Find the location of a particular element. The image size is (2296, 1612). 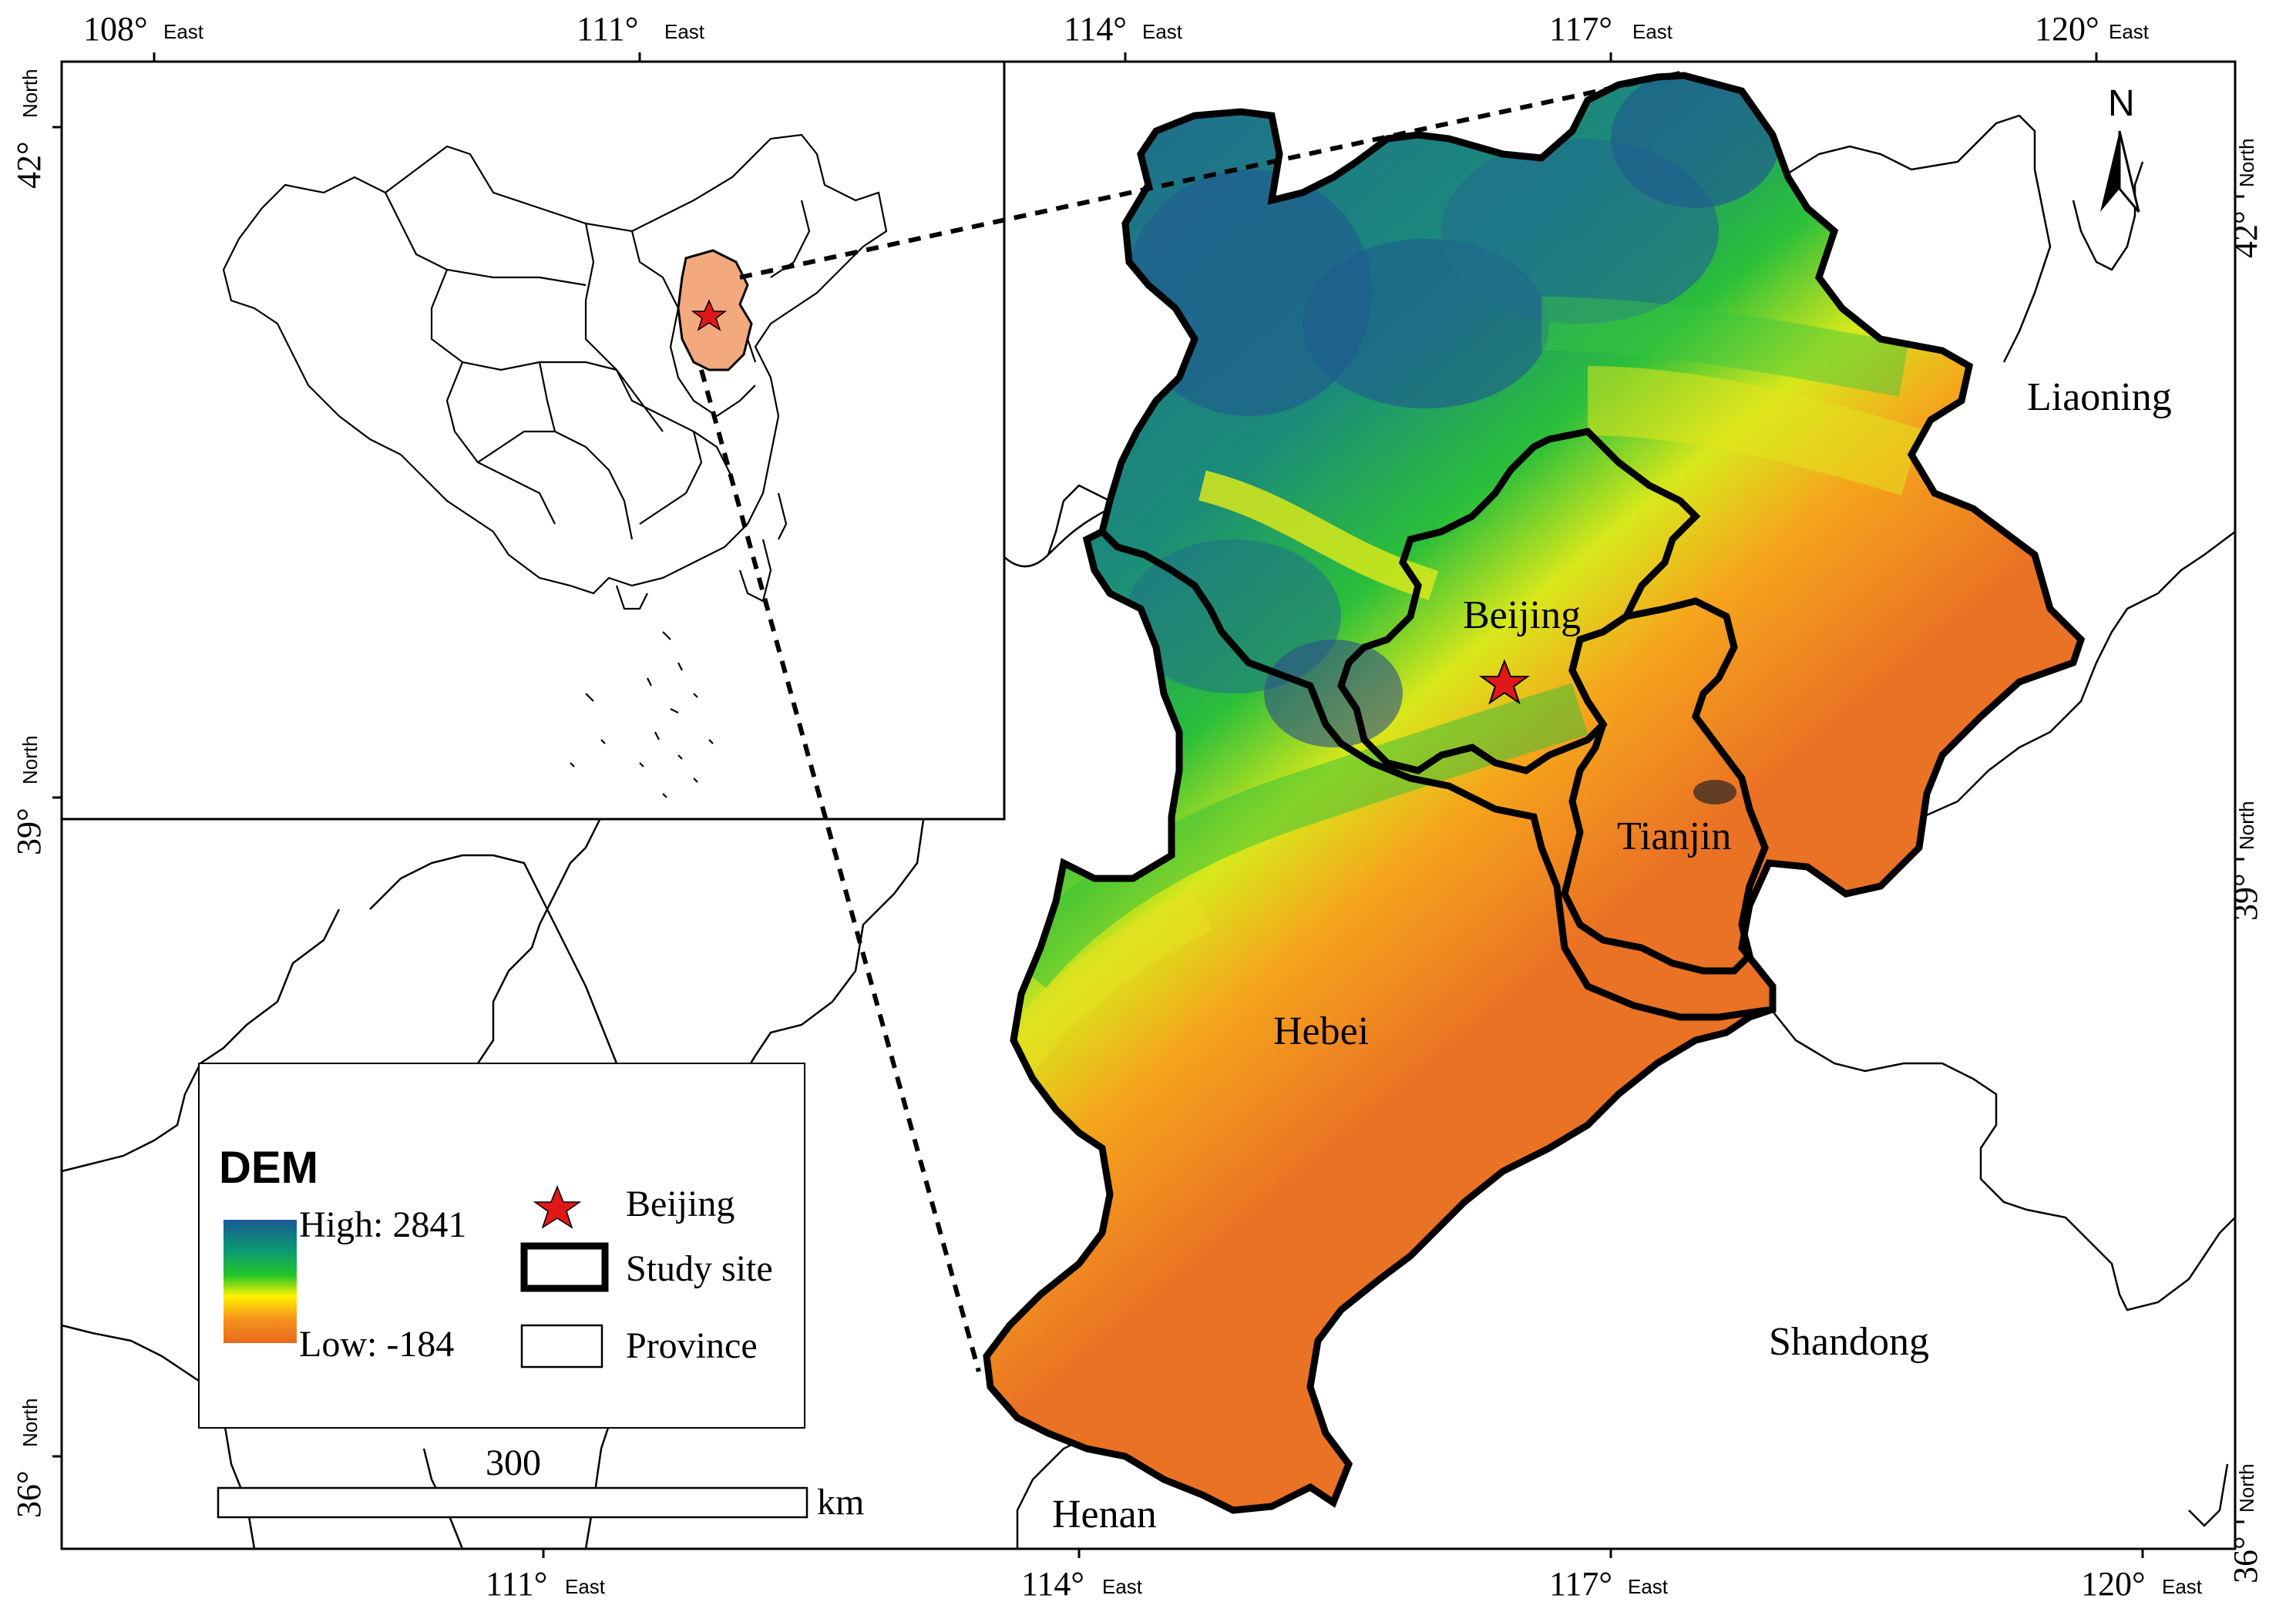

scale-bar-unit: km is located at coordinates (841, 1502).